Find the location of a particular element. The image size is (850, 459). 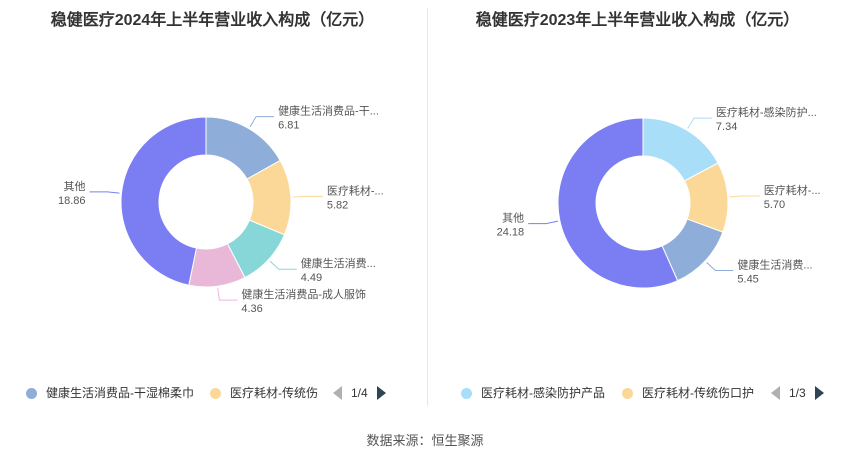

chart-legend: 健康生活消费品-干湿棉柔巾 医疗耗材-传统伤 1/4 is located at coordinates (212, 393).